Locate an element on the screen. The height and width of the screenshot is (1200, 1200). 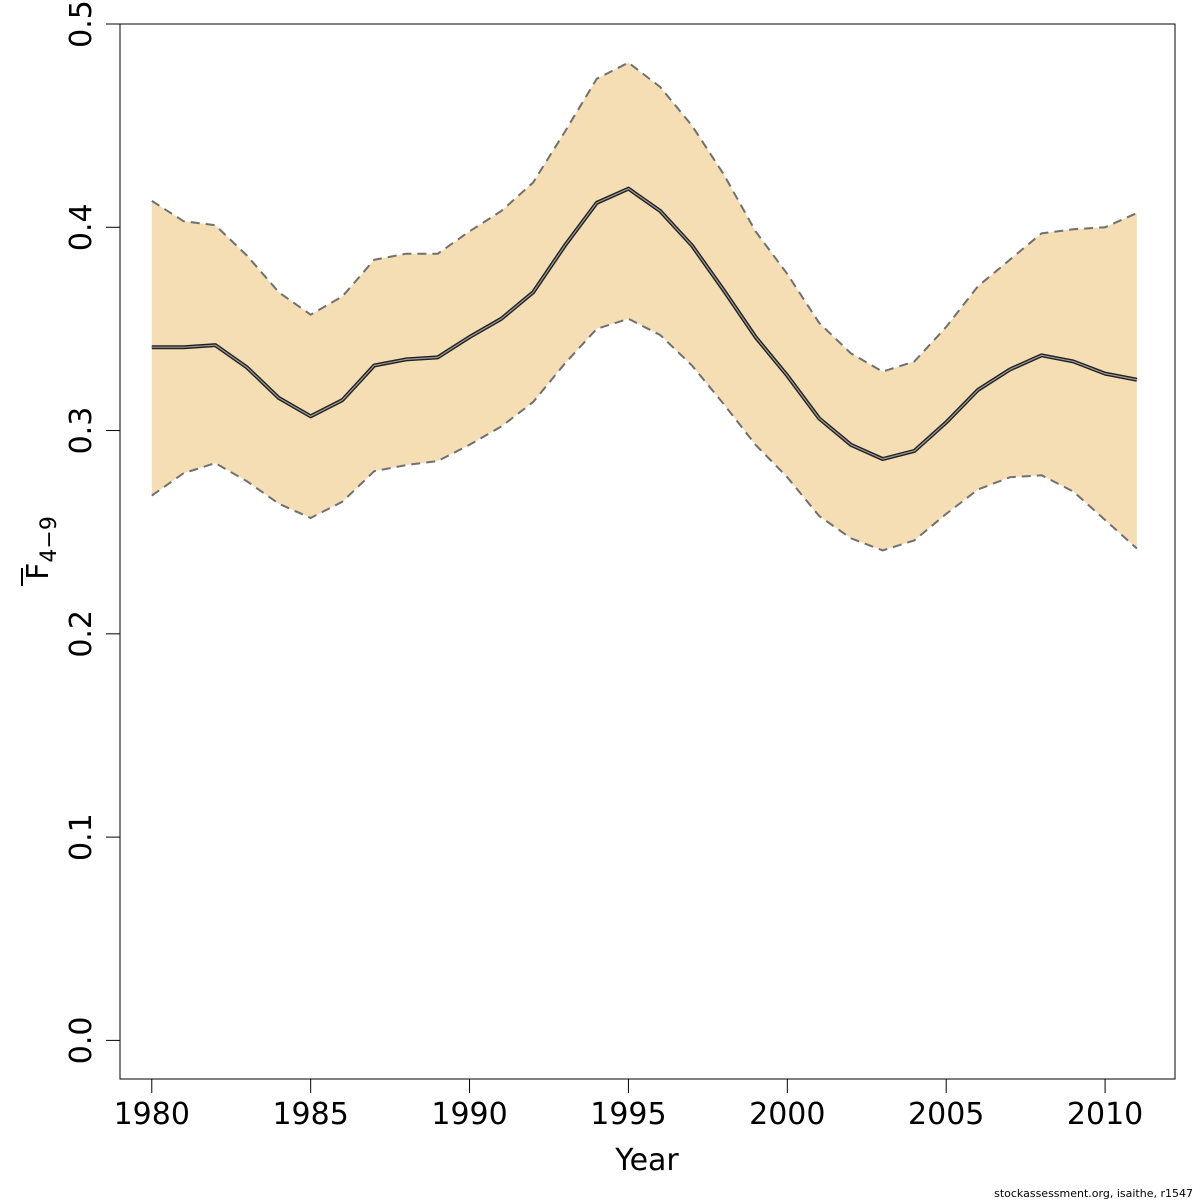
y-axis-title-base: F is located at coordinates (38, 571).